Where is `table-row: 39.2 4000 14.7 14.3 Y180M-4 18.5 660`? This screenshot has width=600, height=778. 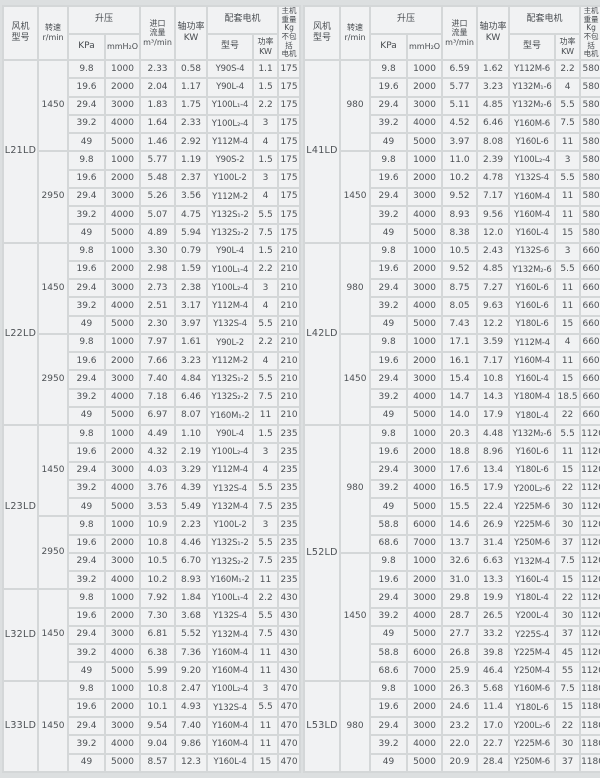 table-row: 39.2 4000 14.7 14.3 Y180M-4 18.5 660 is located at coordinates (452, 397).